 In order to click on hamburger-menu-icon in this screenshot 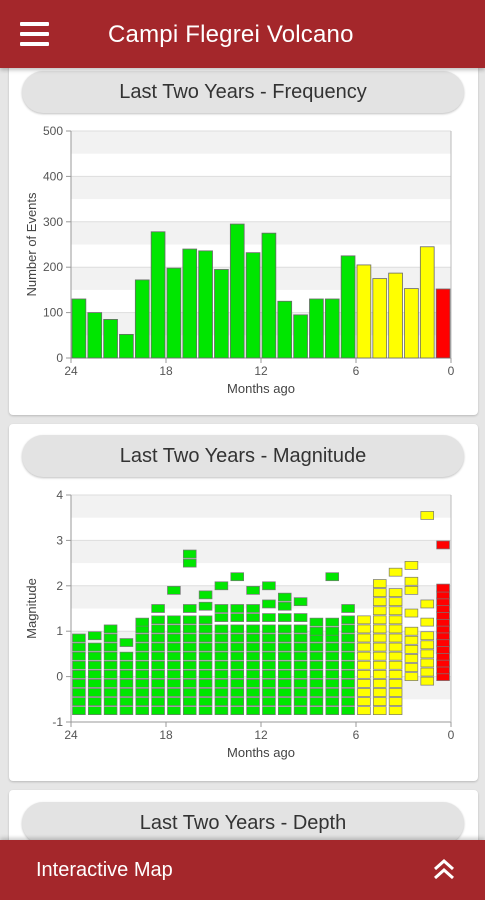, I will do `click(34, 34)`.